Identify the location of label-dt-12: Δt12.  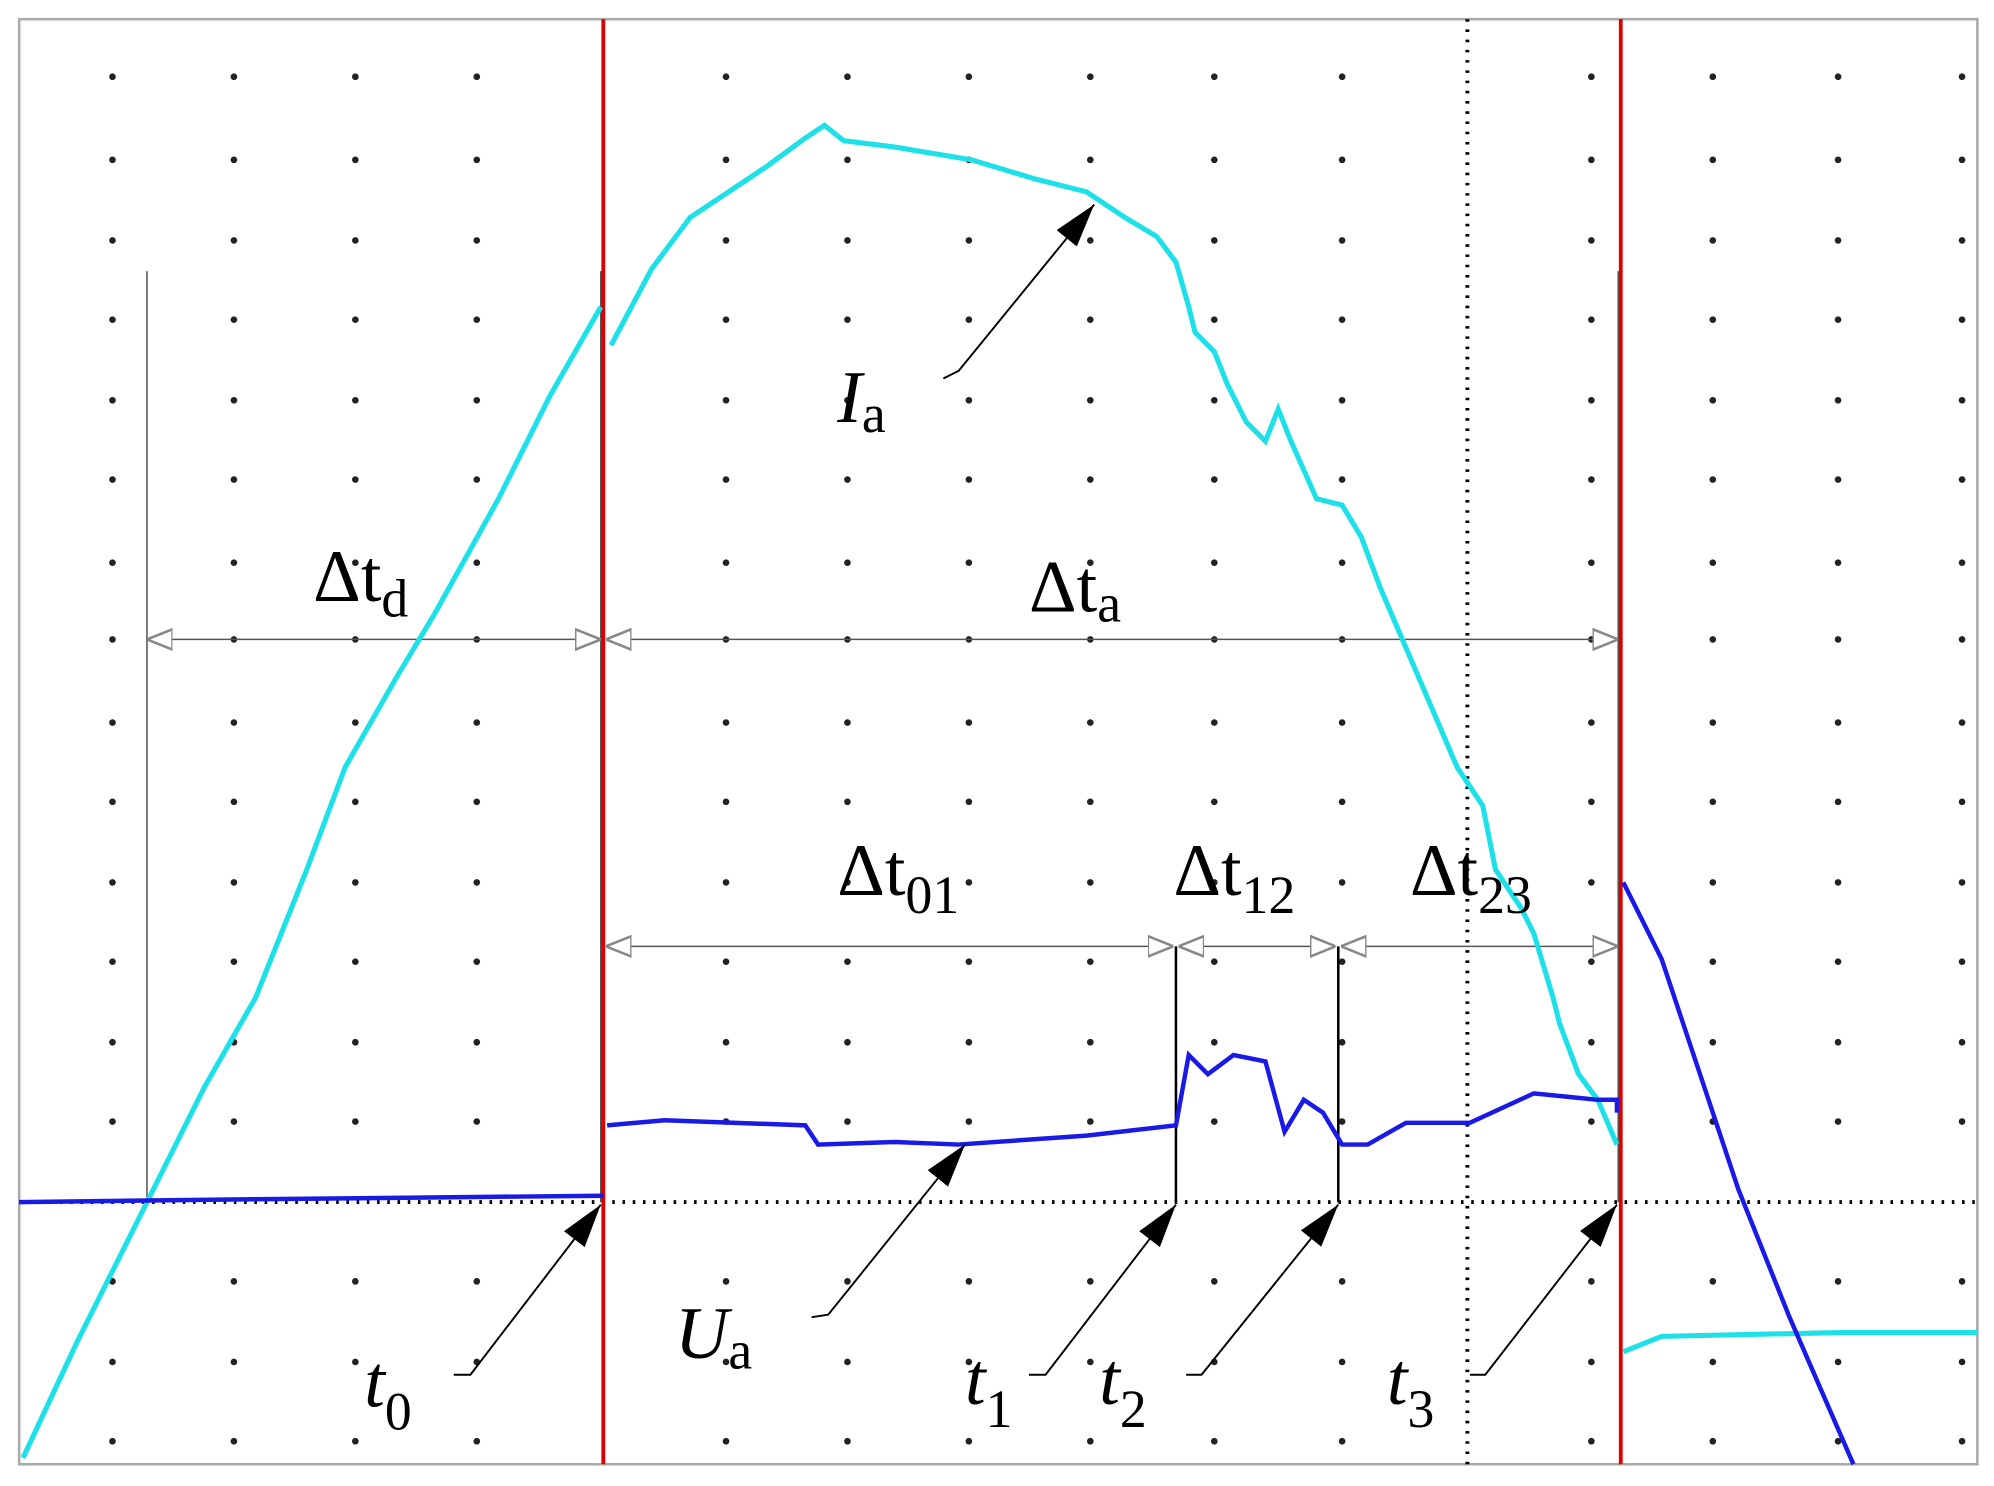
(1234, 877).